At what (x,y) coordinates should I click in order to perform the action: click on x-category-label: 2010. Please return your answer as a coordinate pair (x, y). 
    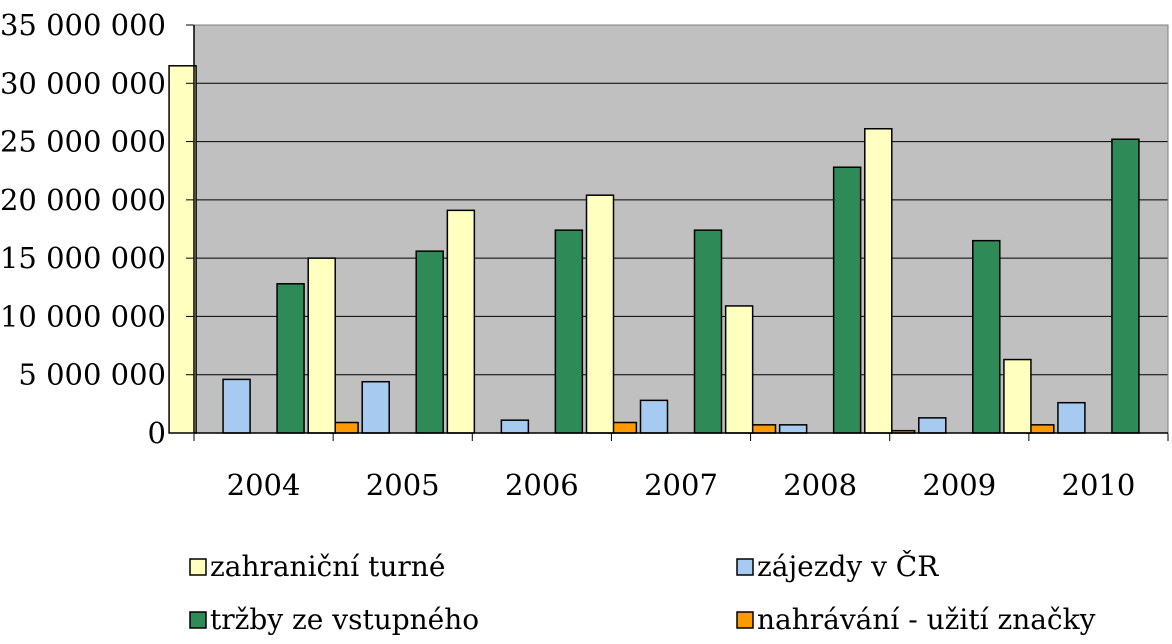
    Looking at the image, I should click on (1099, 485).